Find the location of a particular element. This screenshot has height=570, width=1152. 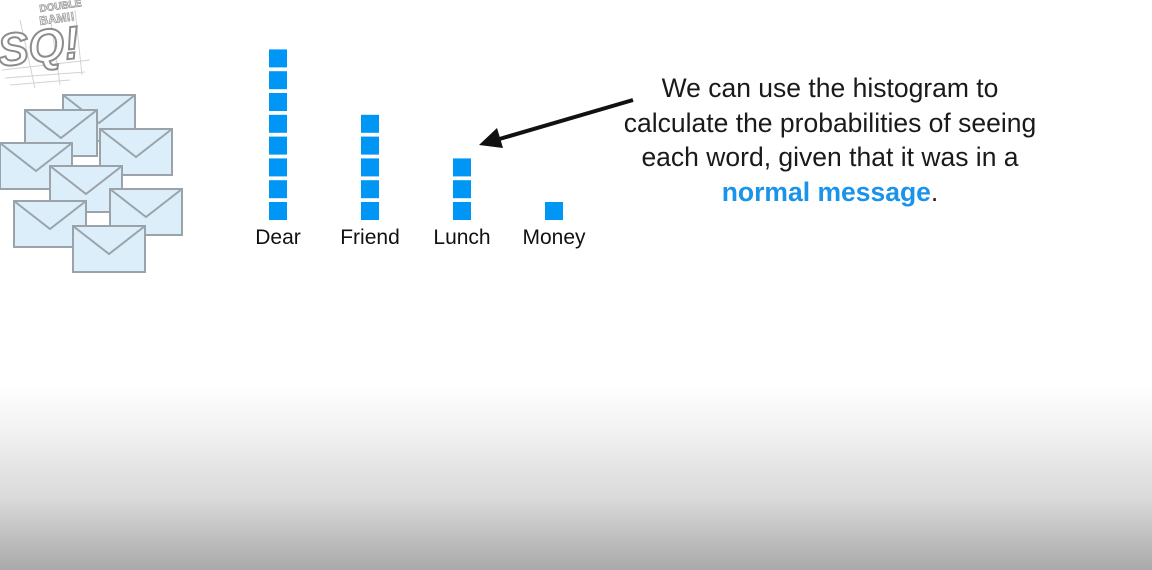

x-tick-label-dear: Dear is located at coordinates (278, 237).